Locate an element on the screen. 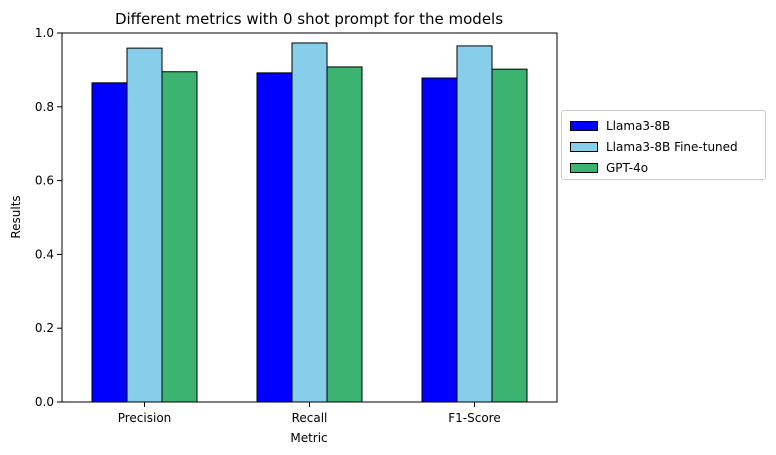 Image resolution: width=776 pixels, height=455 pixels. bar-llama3-8b-f1-score is located at coordinates (439, 240).